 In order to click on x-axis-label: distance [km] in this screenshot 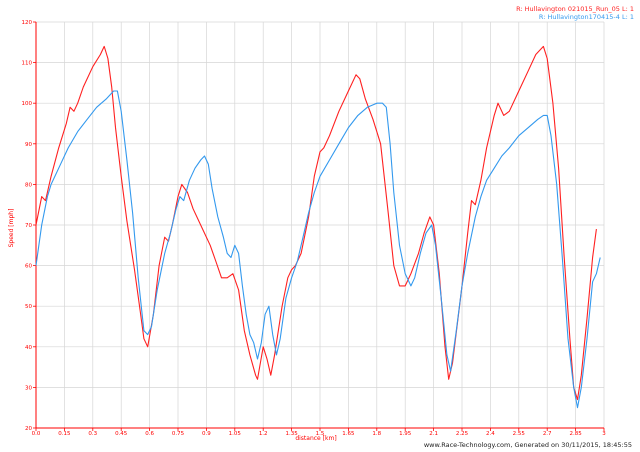, I will do `click(315, 438)`.